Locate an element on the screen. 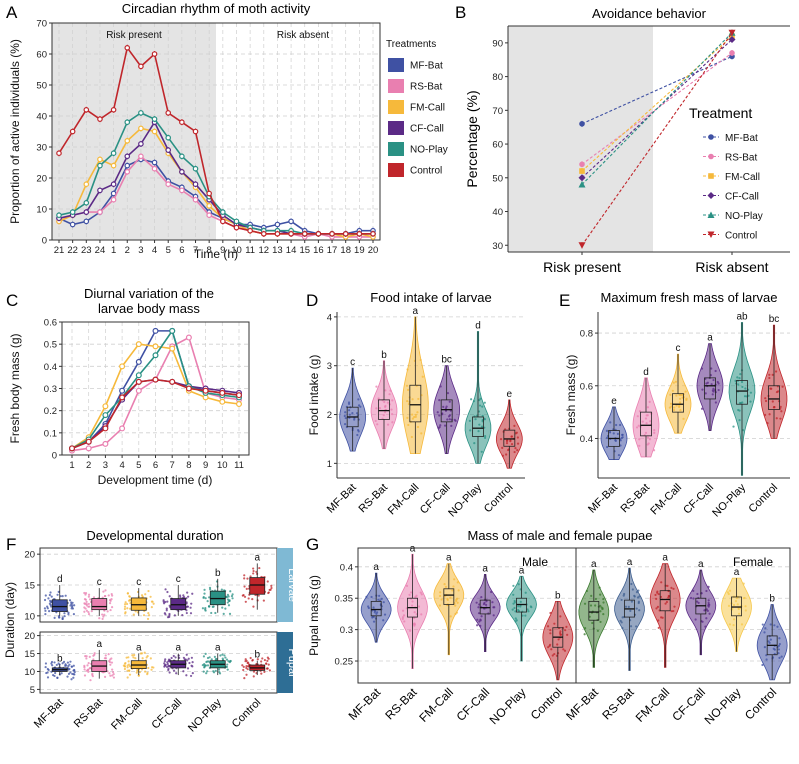 This screenshot has width=799, height=764. y-tick-label: 60 is located at coordinates (41, 55).